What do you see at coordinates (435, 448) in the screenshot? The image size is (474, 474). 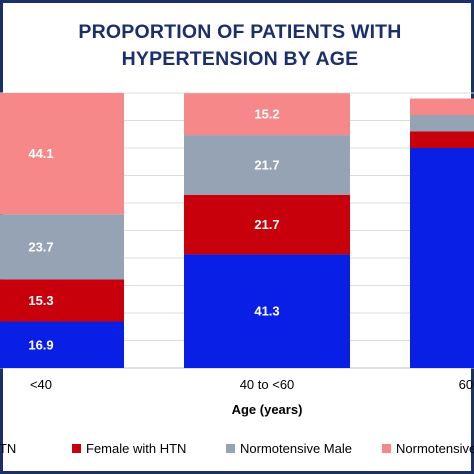 I see `legend-label: Normotensive Female` at bounding box center [435, 448].